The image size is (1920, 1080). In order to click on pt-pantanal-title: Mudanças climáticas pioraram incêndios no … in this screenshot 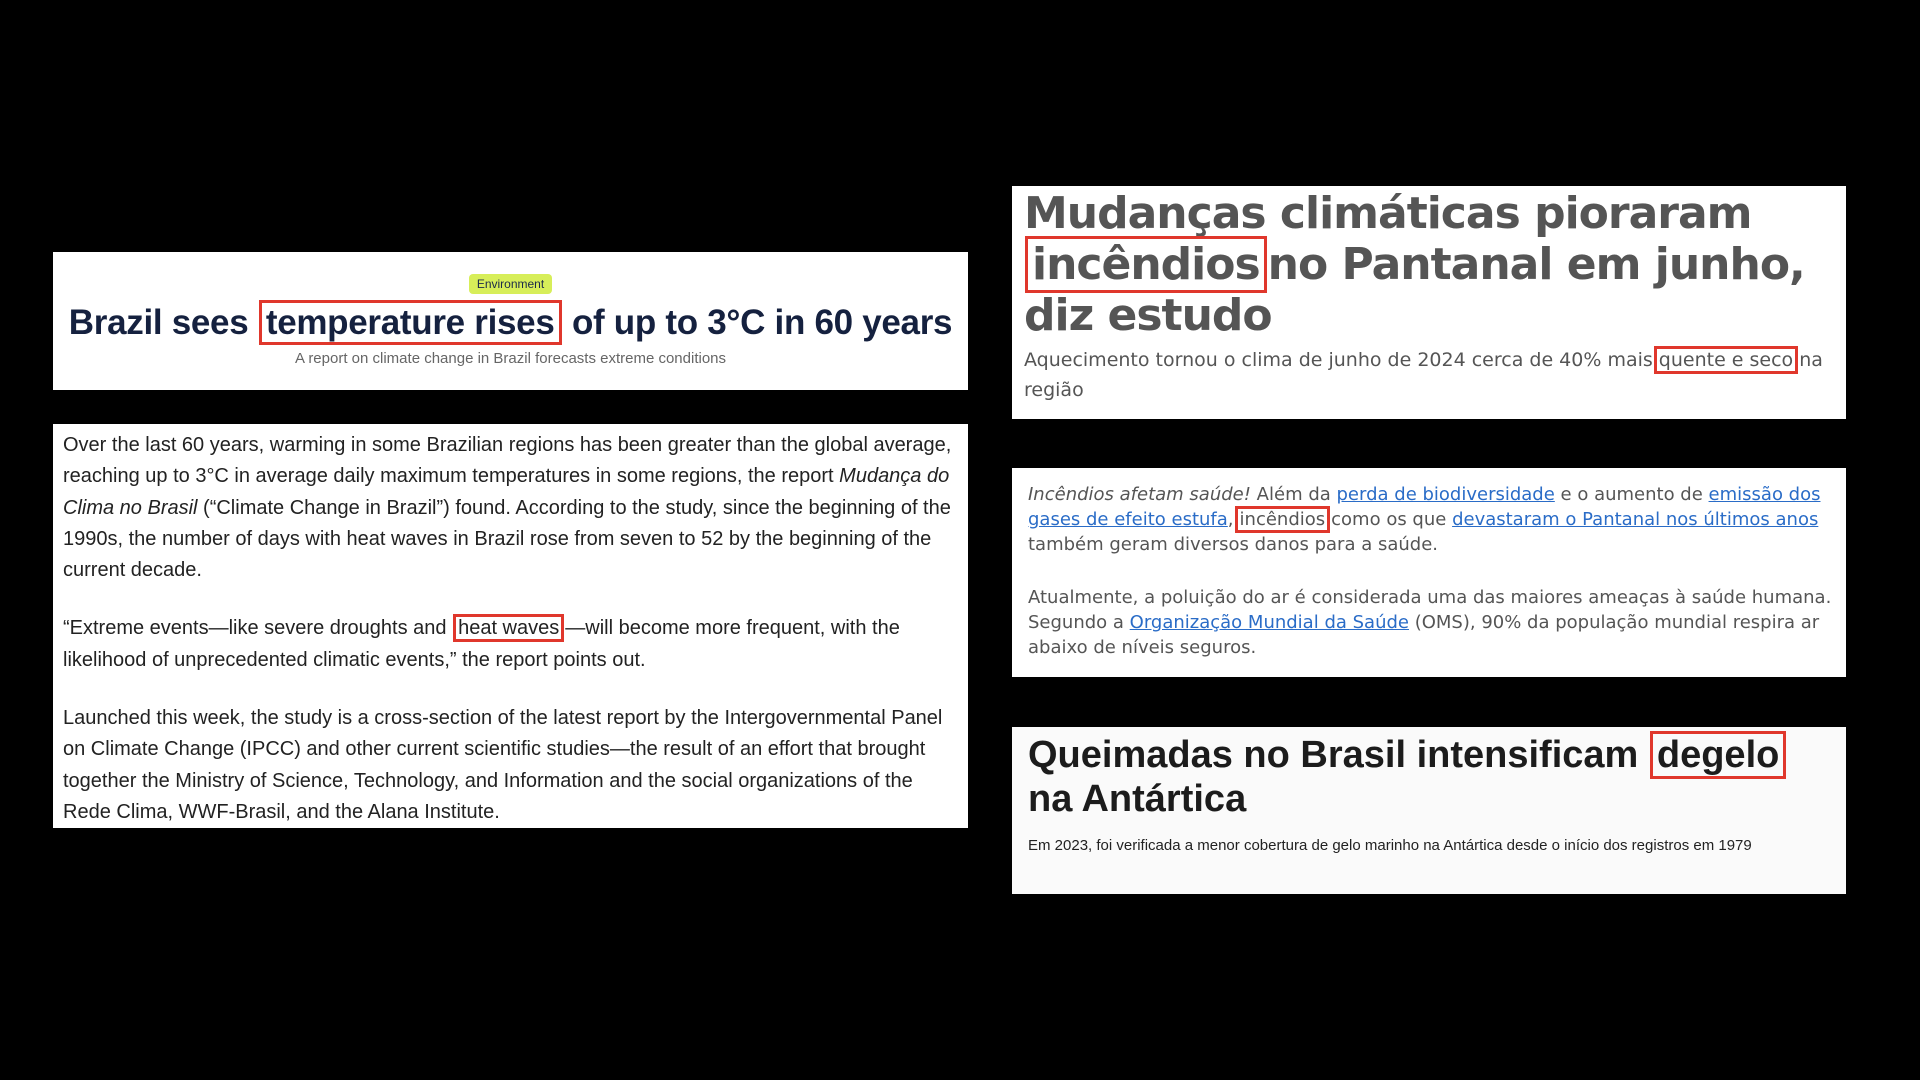, I will do `click(1430, 264)`.